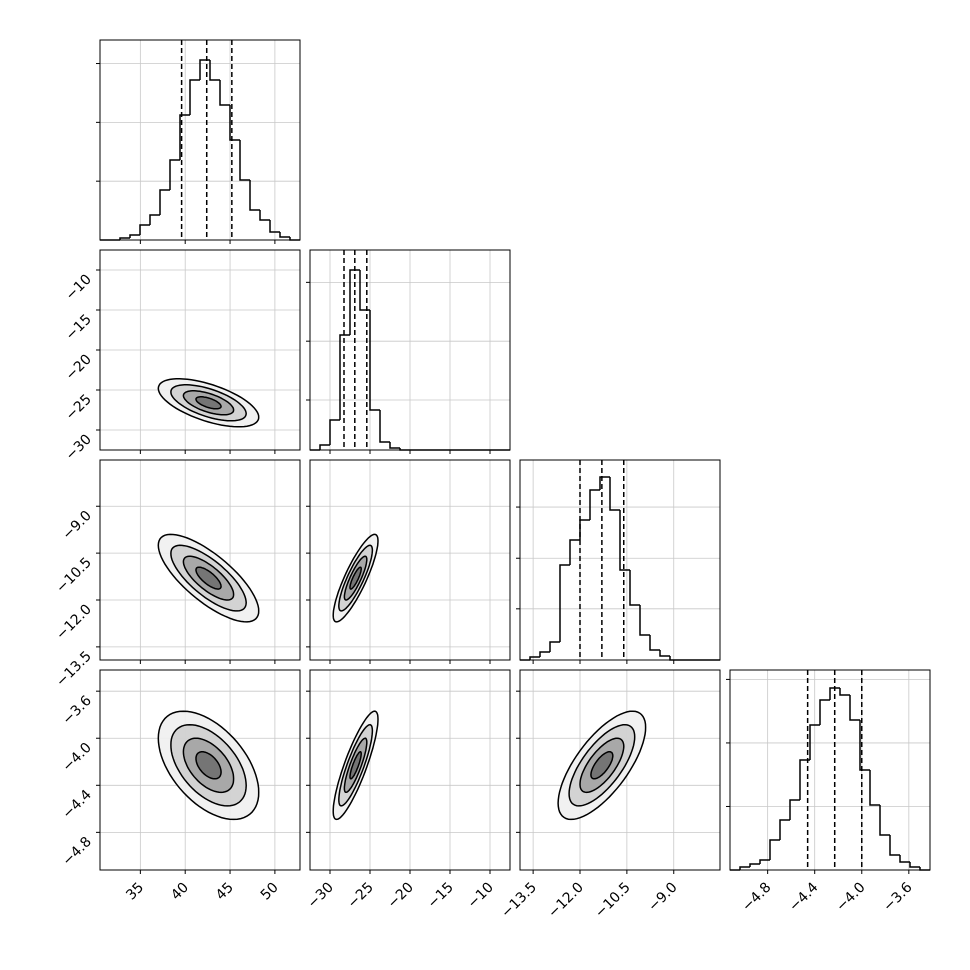 The image size is (970, 970). I want to click on y-tick-label: −10.5, so click(74, 576).